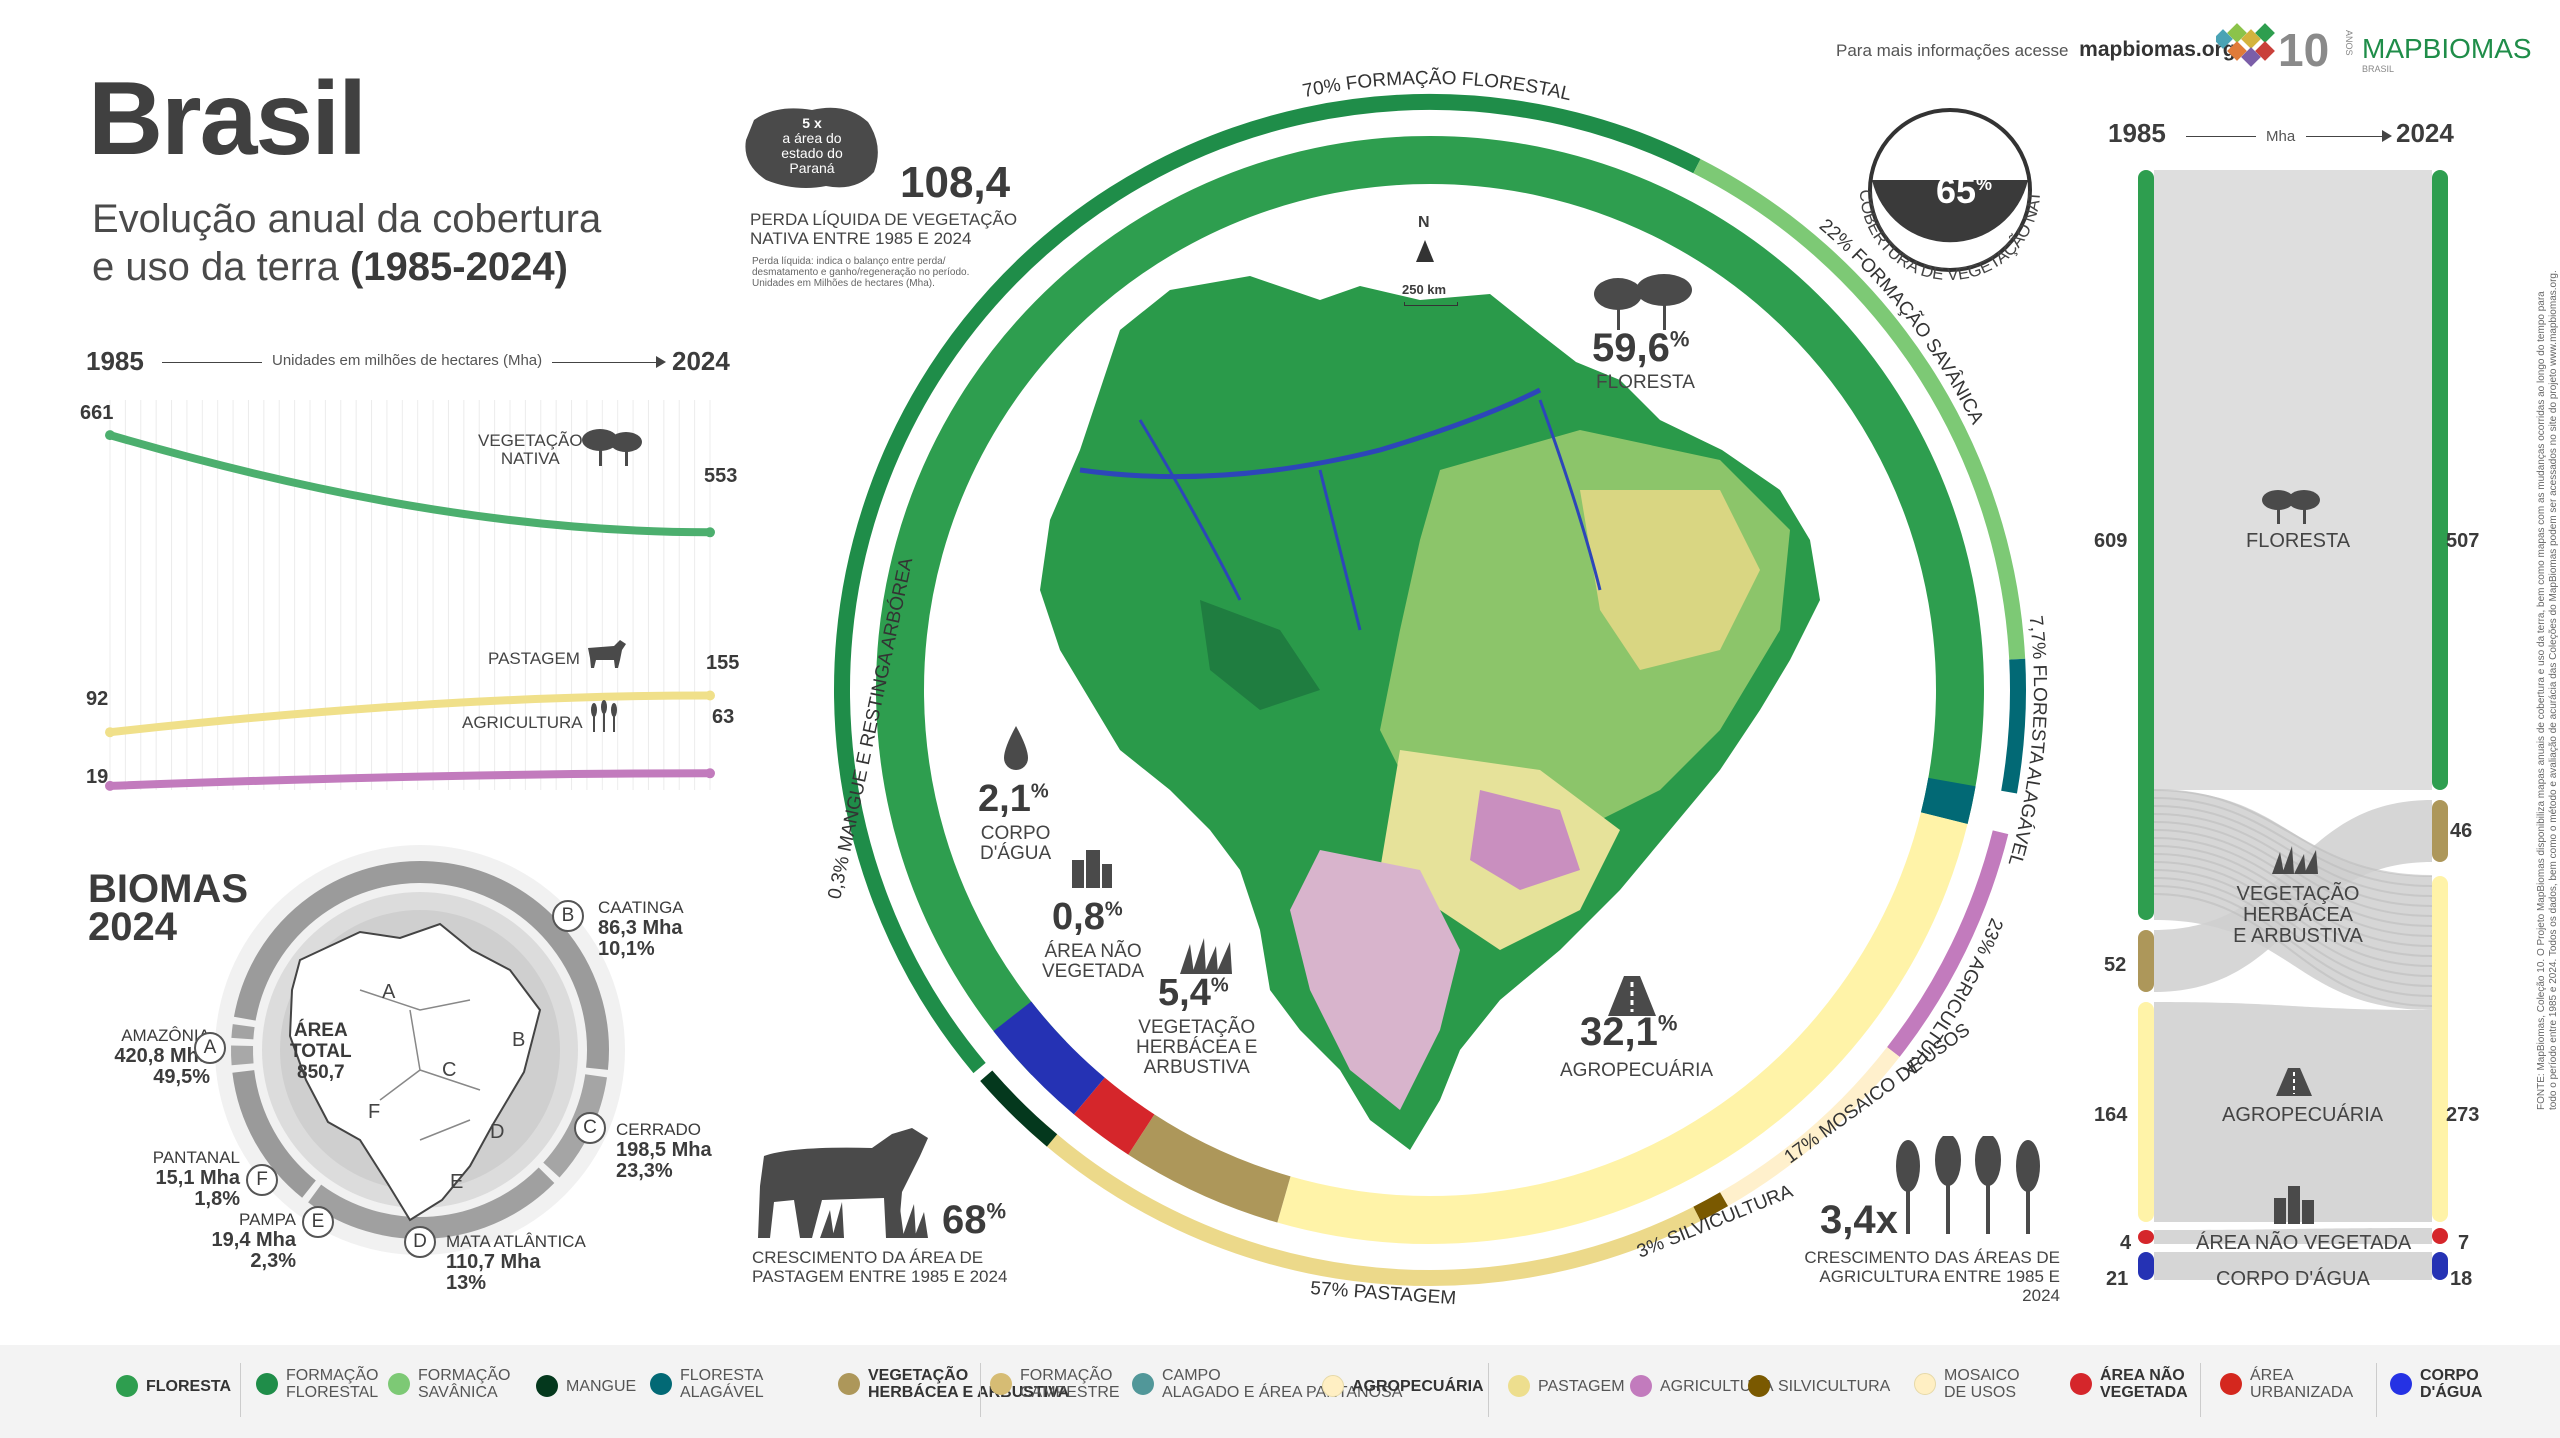 This screenshot has width=2560, height=1438. Describe the element at coordinates (1366, 1203) in the screenshot. I see `sub-pastagem` at that location.